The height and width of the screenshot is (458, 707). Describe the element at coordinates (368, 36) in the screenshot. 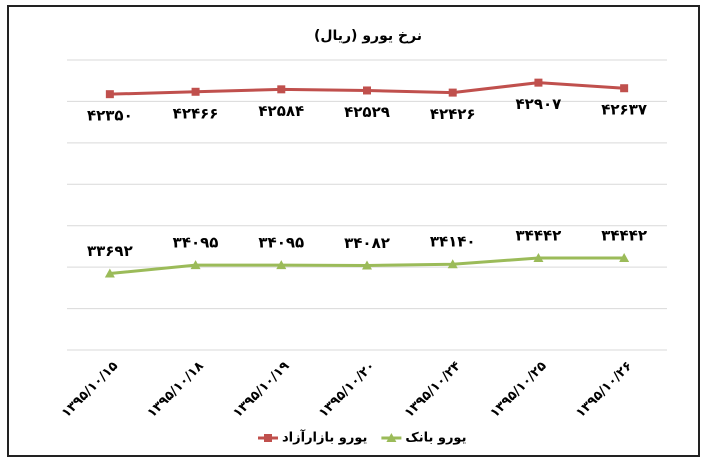

I see `chart-title: نرخ یورو (ریال)` at that location.